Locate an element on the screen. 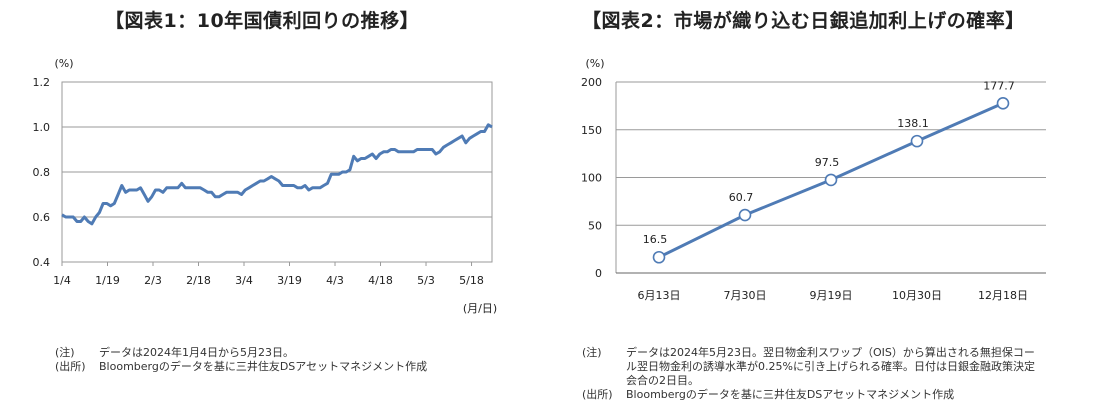 Image resolution: width=1100 pixels, height=412 pixels. chart1-y-tick-label: 0.4 is located at coordinates (42, 262).